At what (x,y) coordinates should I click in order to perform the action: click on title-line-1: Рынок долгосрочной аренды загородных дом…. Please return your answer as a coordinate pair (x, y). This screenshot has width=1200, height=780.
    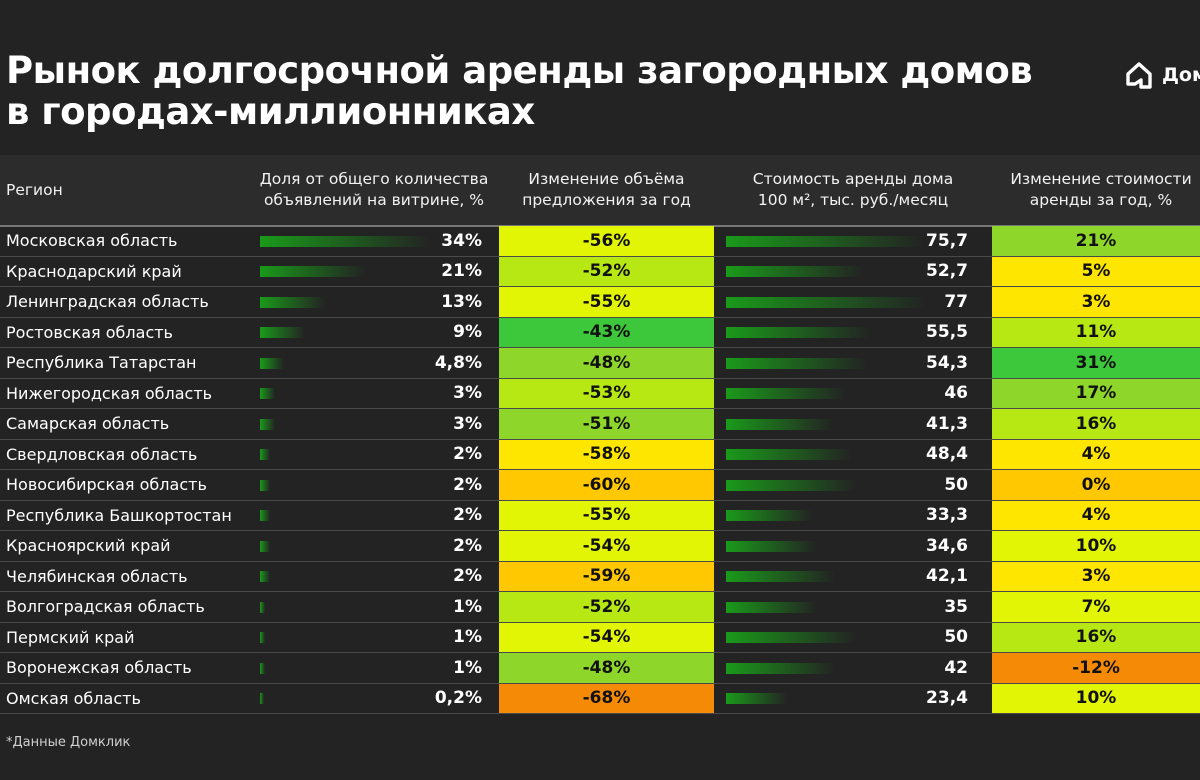
    Looking at the image, I should click on (519, 70).